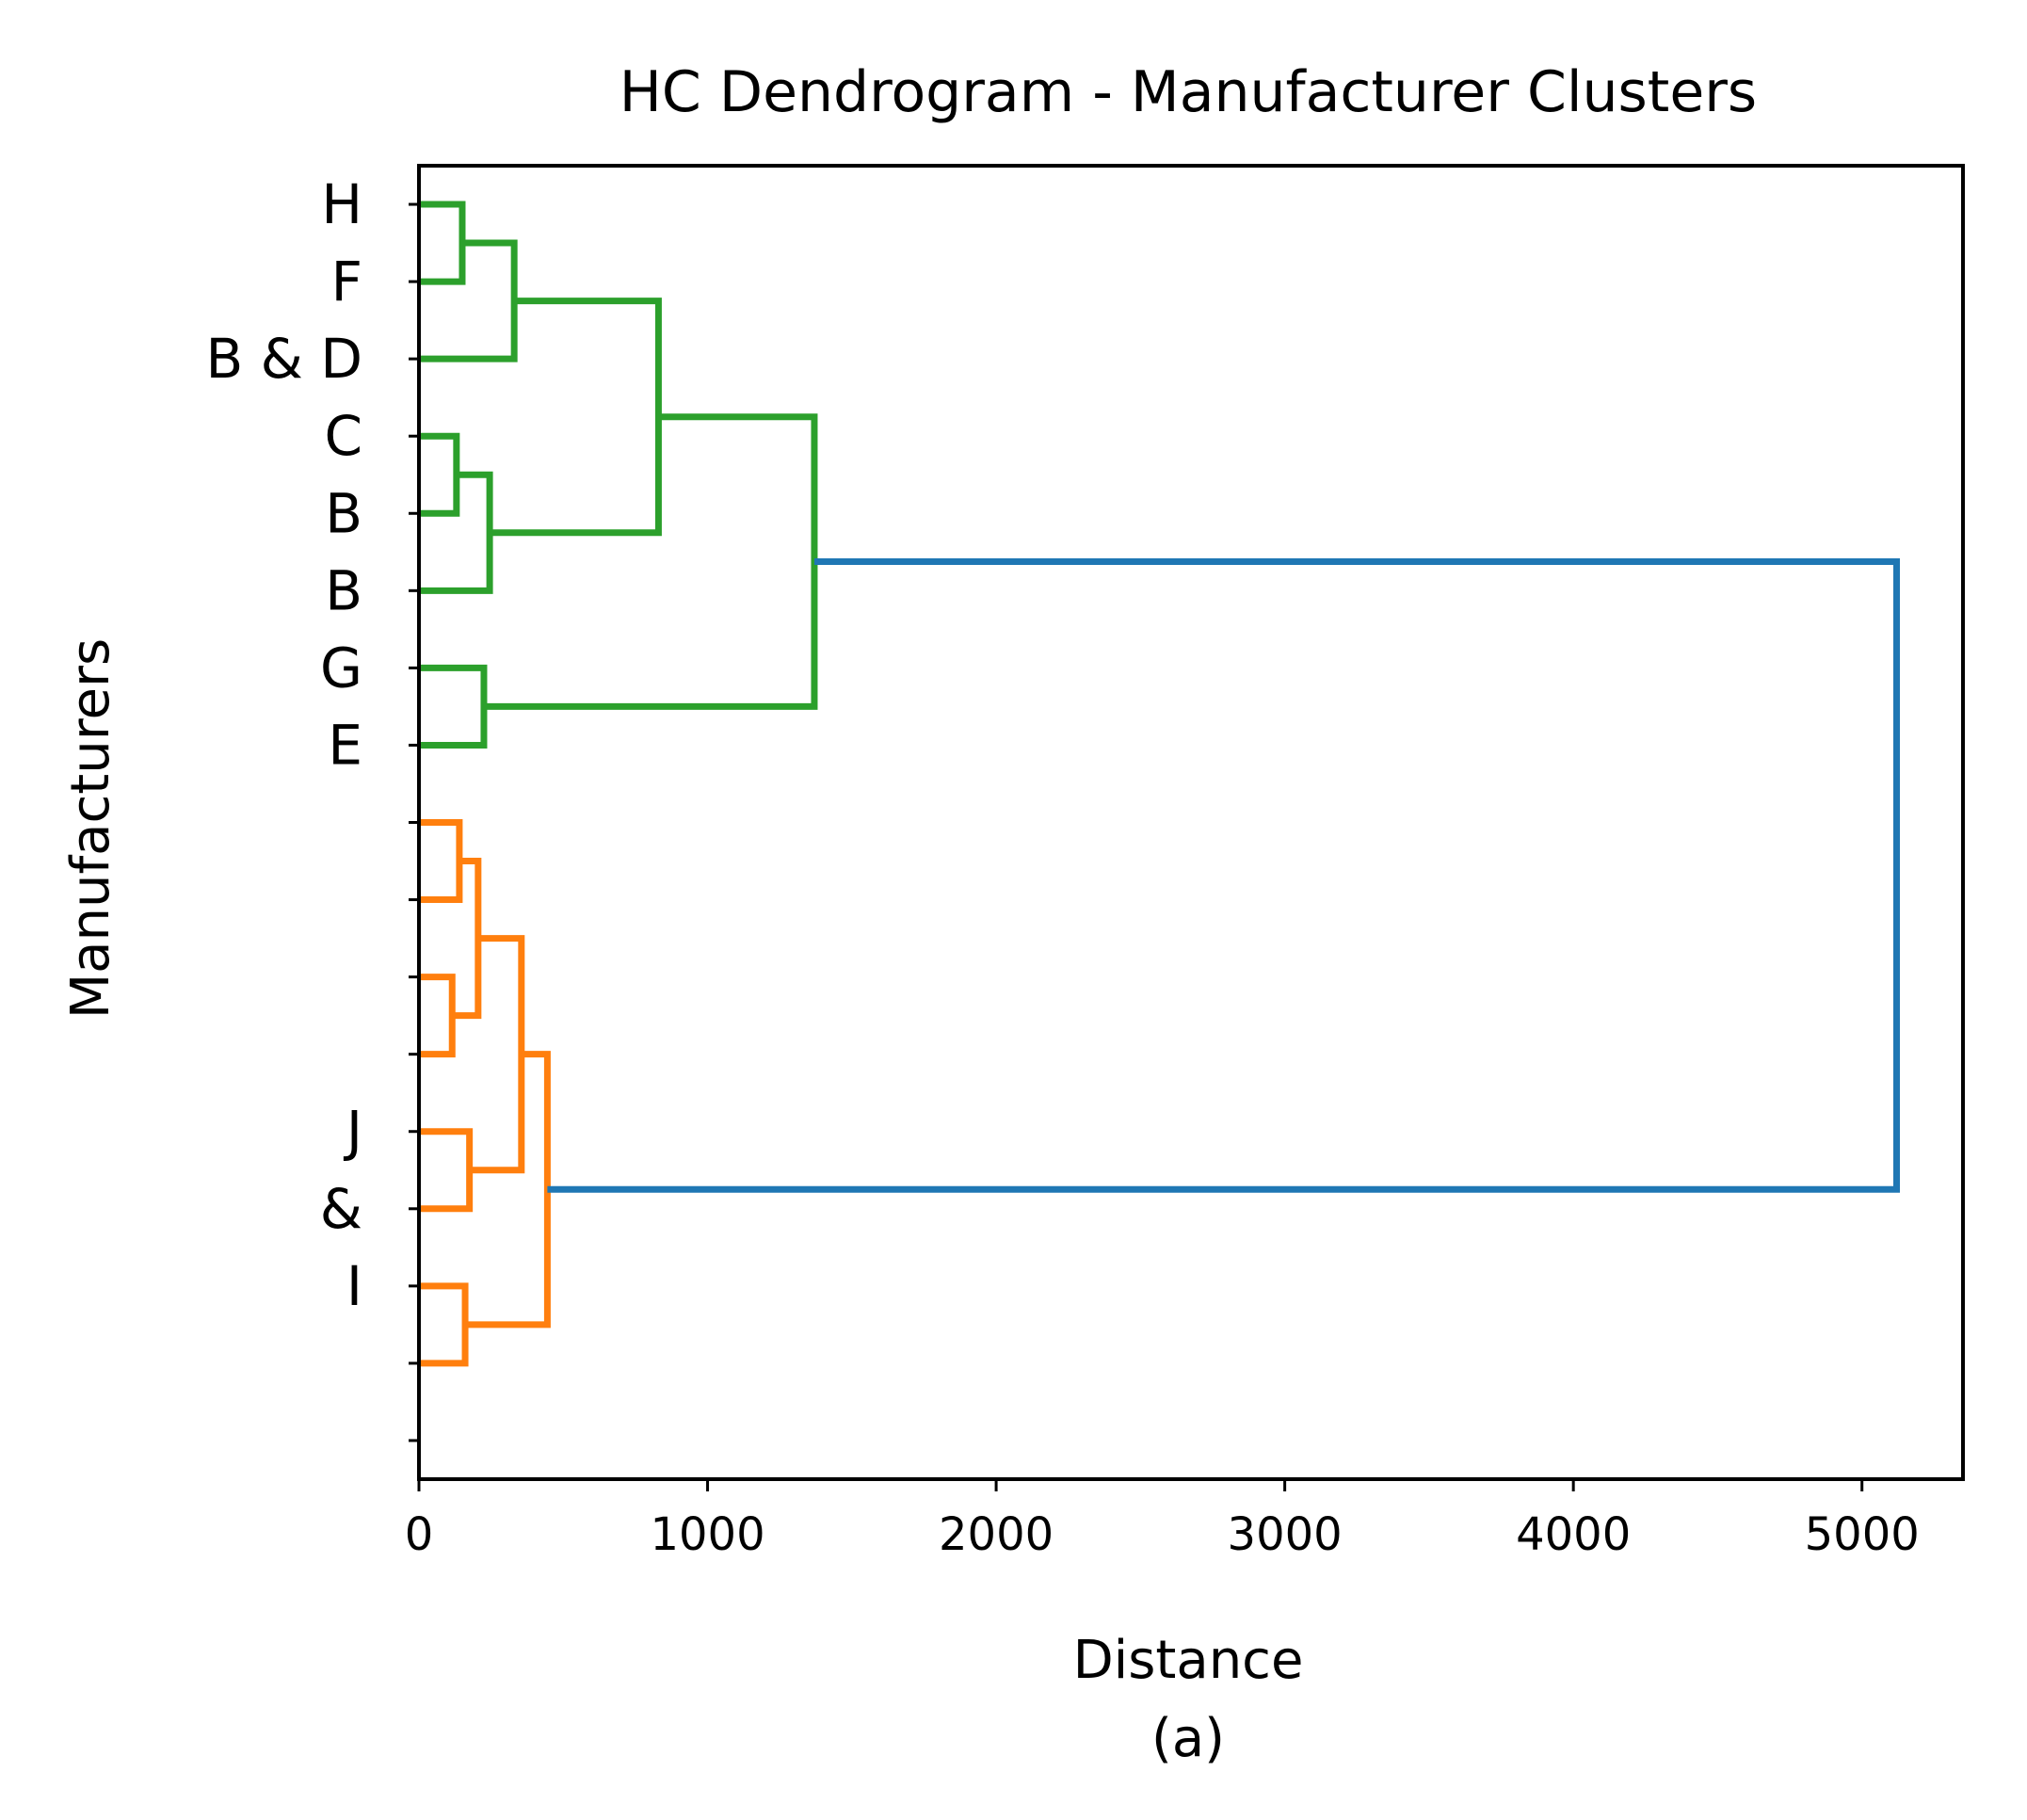  What do you see at coordinates (283, 359) in the screenshot?
I see `leaf-label: B & D` at bounding box center [283, 359].